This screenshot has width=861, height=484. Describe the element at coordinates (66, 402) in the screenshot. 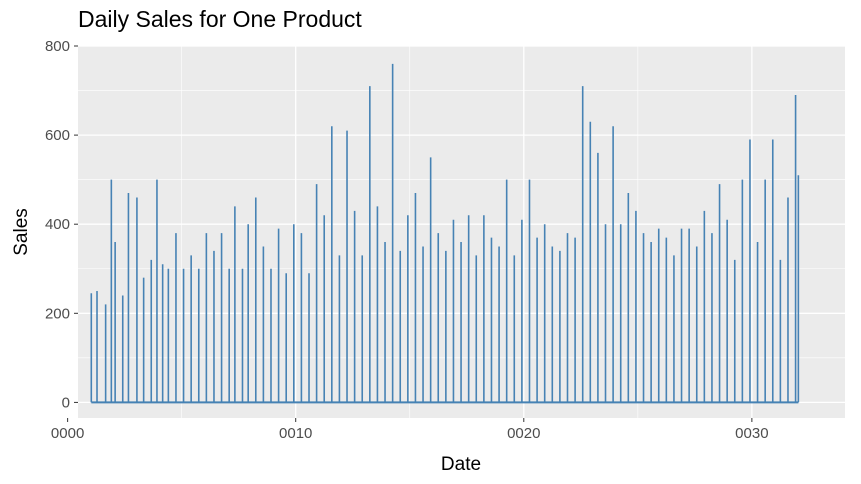

I see `y-tick-label: 0` at that location.